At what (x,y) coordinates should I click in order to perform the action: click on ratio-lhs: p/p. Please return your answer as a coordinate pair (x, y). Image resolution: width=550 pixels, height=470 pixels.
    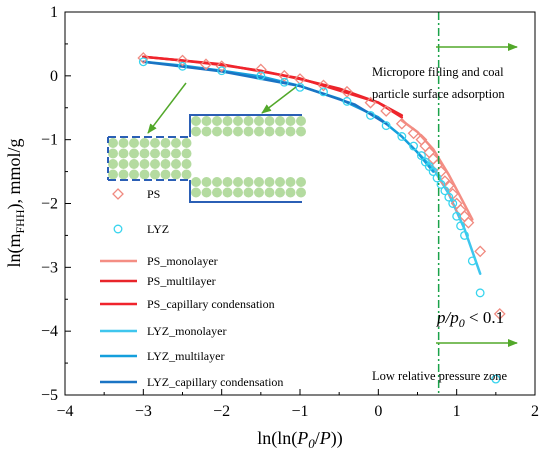
    Looking at the image, I should click on (447, 317).